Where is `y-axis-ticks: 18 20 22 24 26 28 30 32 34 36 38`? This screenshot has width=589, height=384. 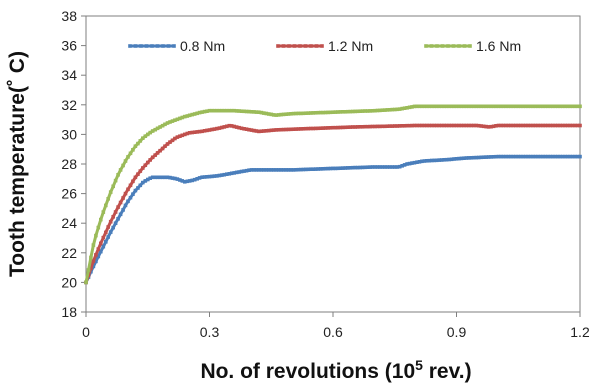
y-axis-ticks: 18 20 22 24 26 28 30 32 34 36 38 is located at coordinates (73, 164).